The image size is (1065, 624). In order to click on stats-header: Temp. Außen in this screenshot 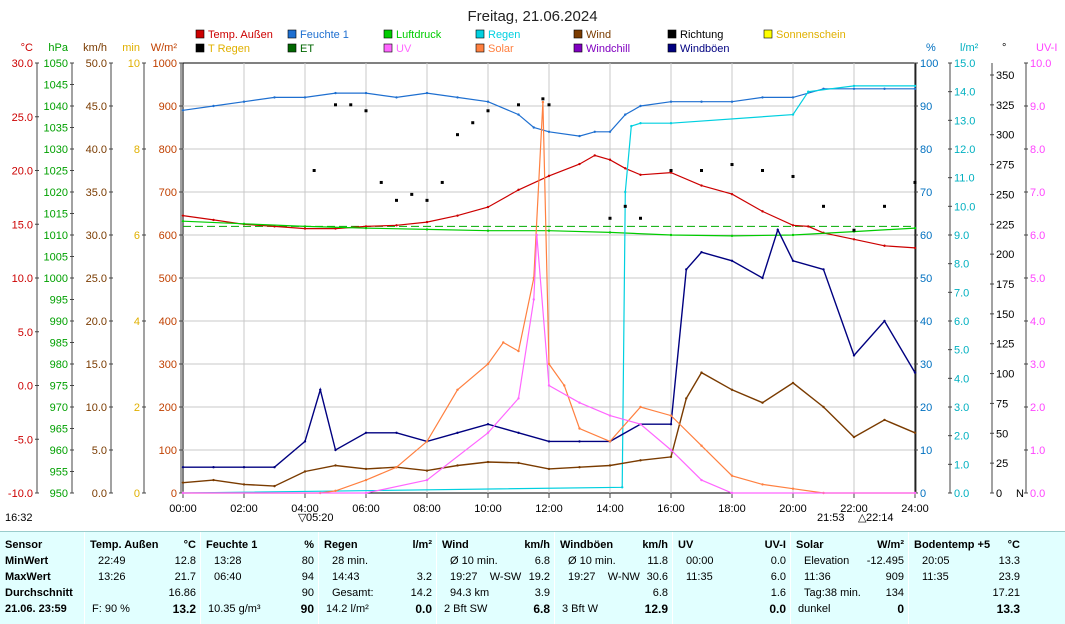, I will do `click(124, 545)`.